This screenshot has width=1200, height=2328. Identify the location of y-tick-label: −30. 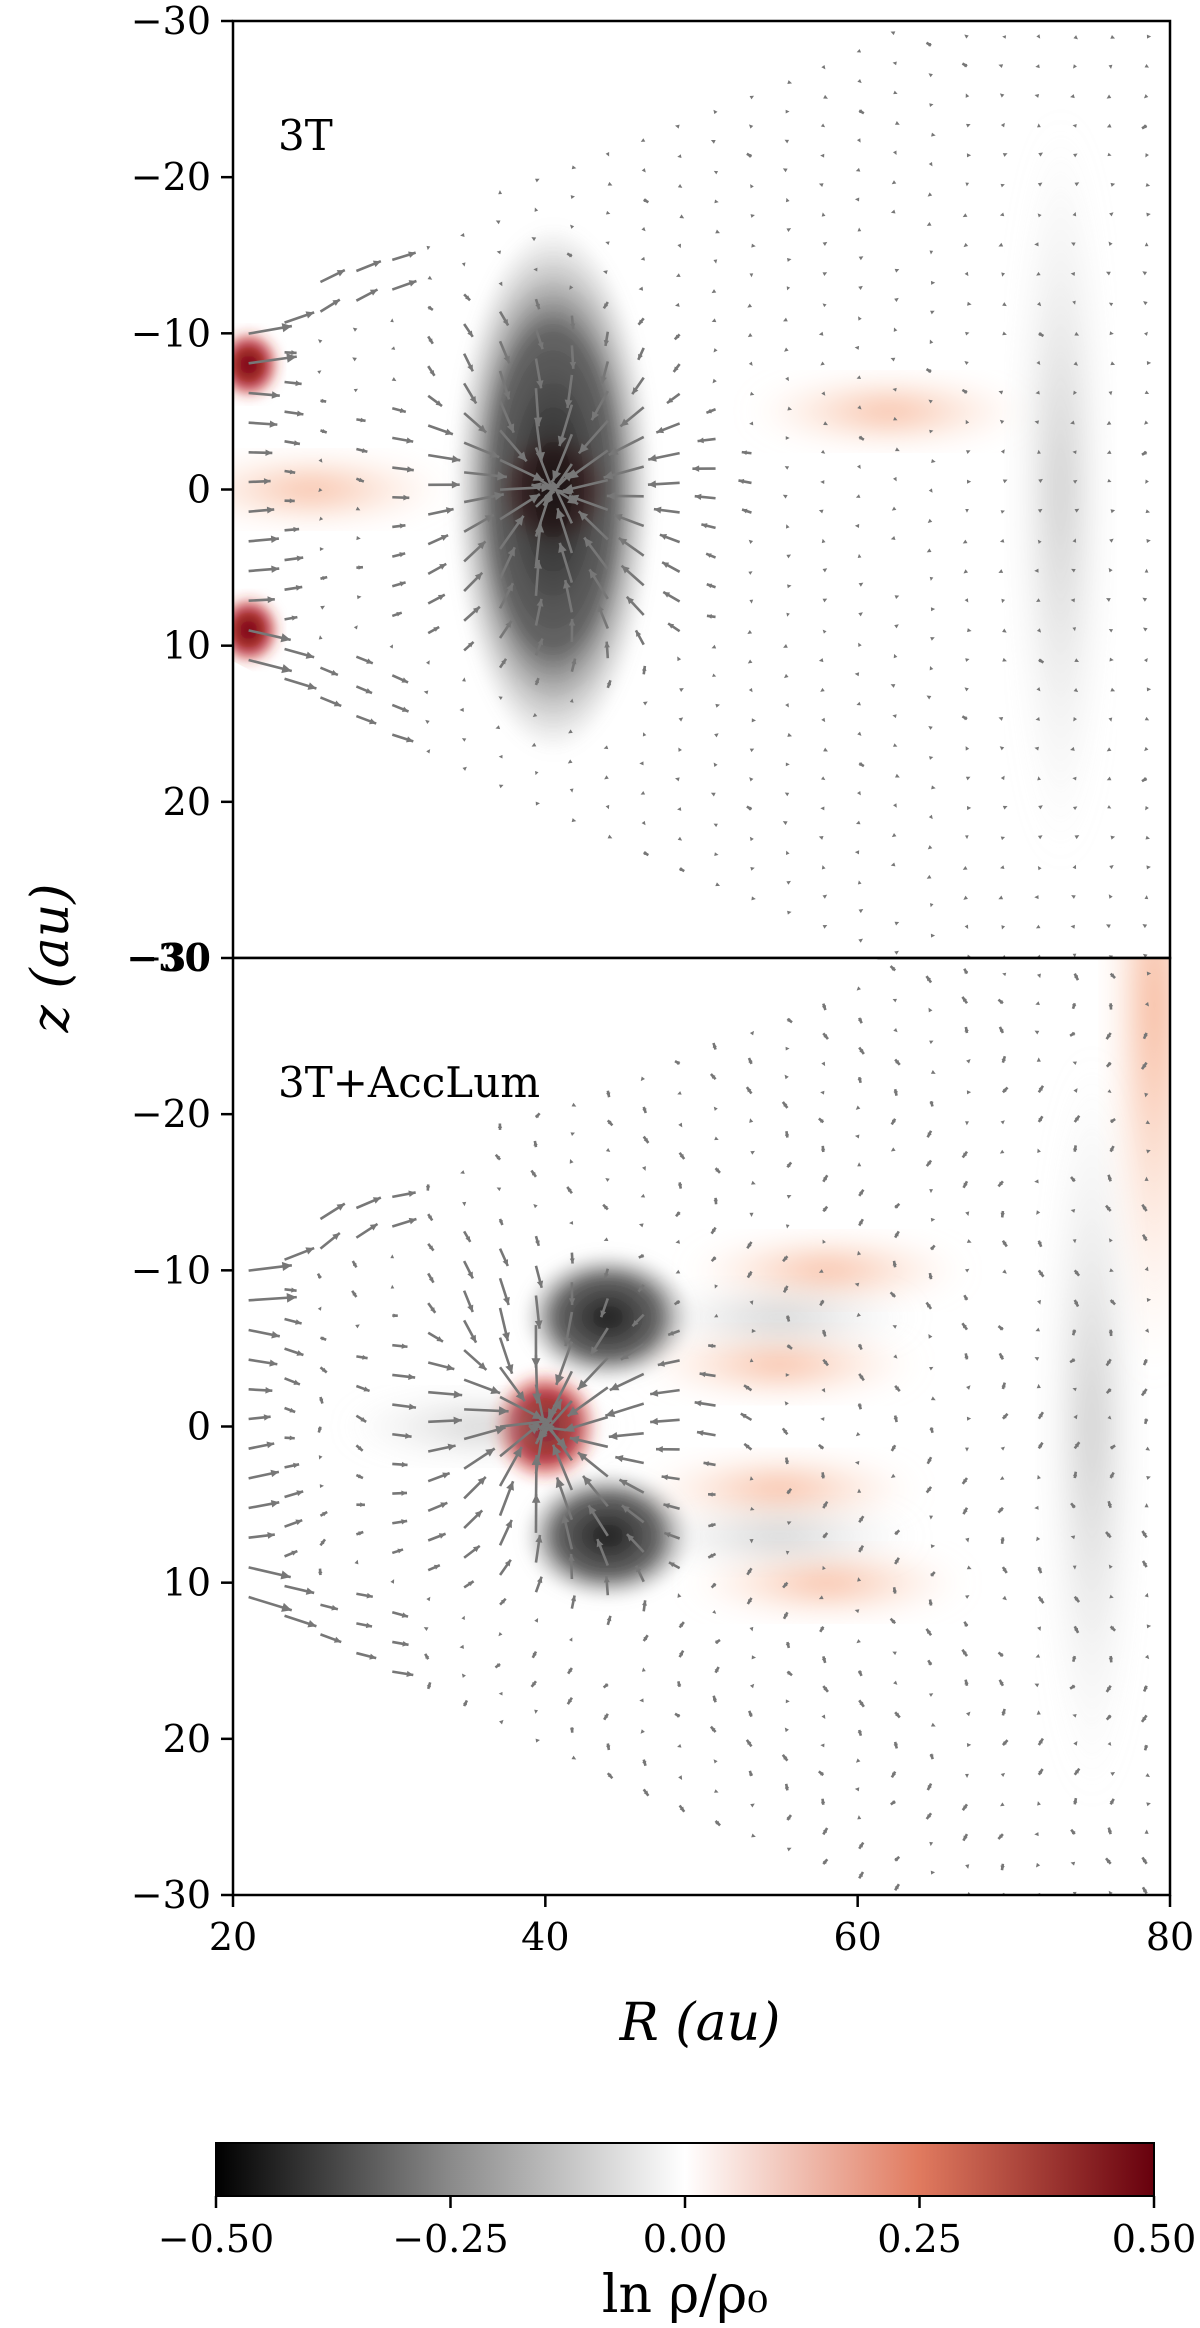
(168, 957).